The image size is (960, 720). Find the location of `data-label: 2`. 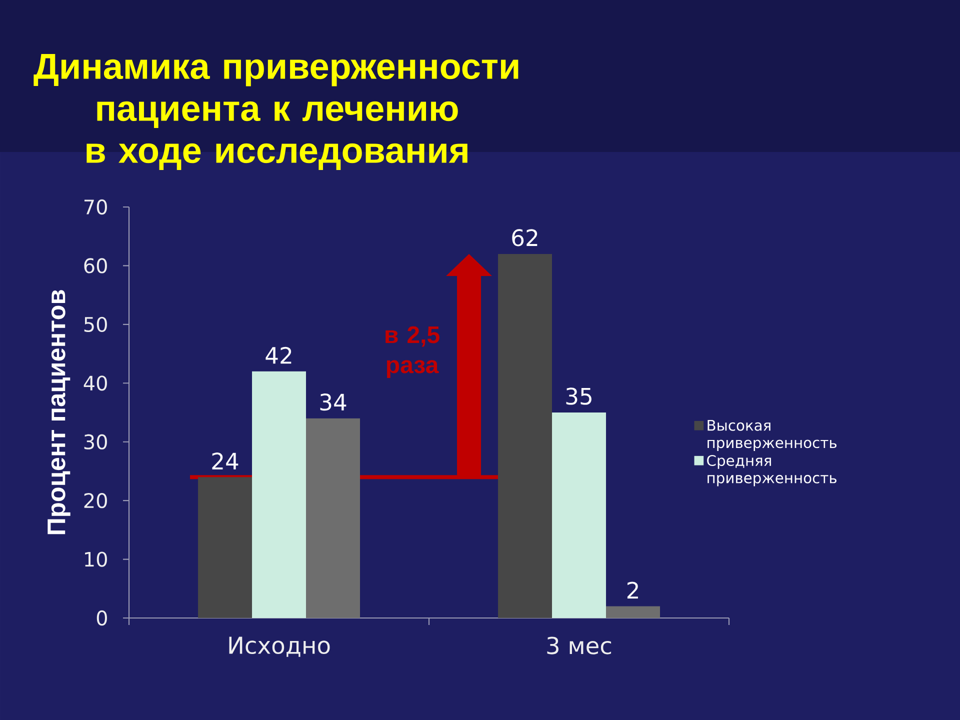

data-label: 2 is located at coordinates (632, 590).